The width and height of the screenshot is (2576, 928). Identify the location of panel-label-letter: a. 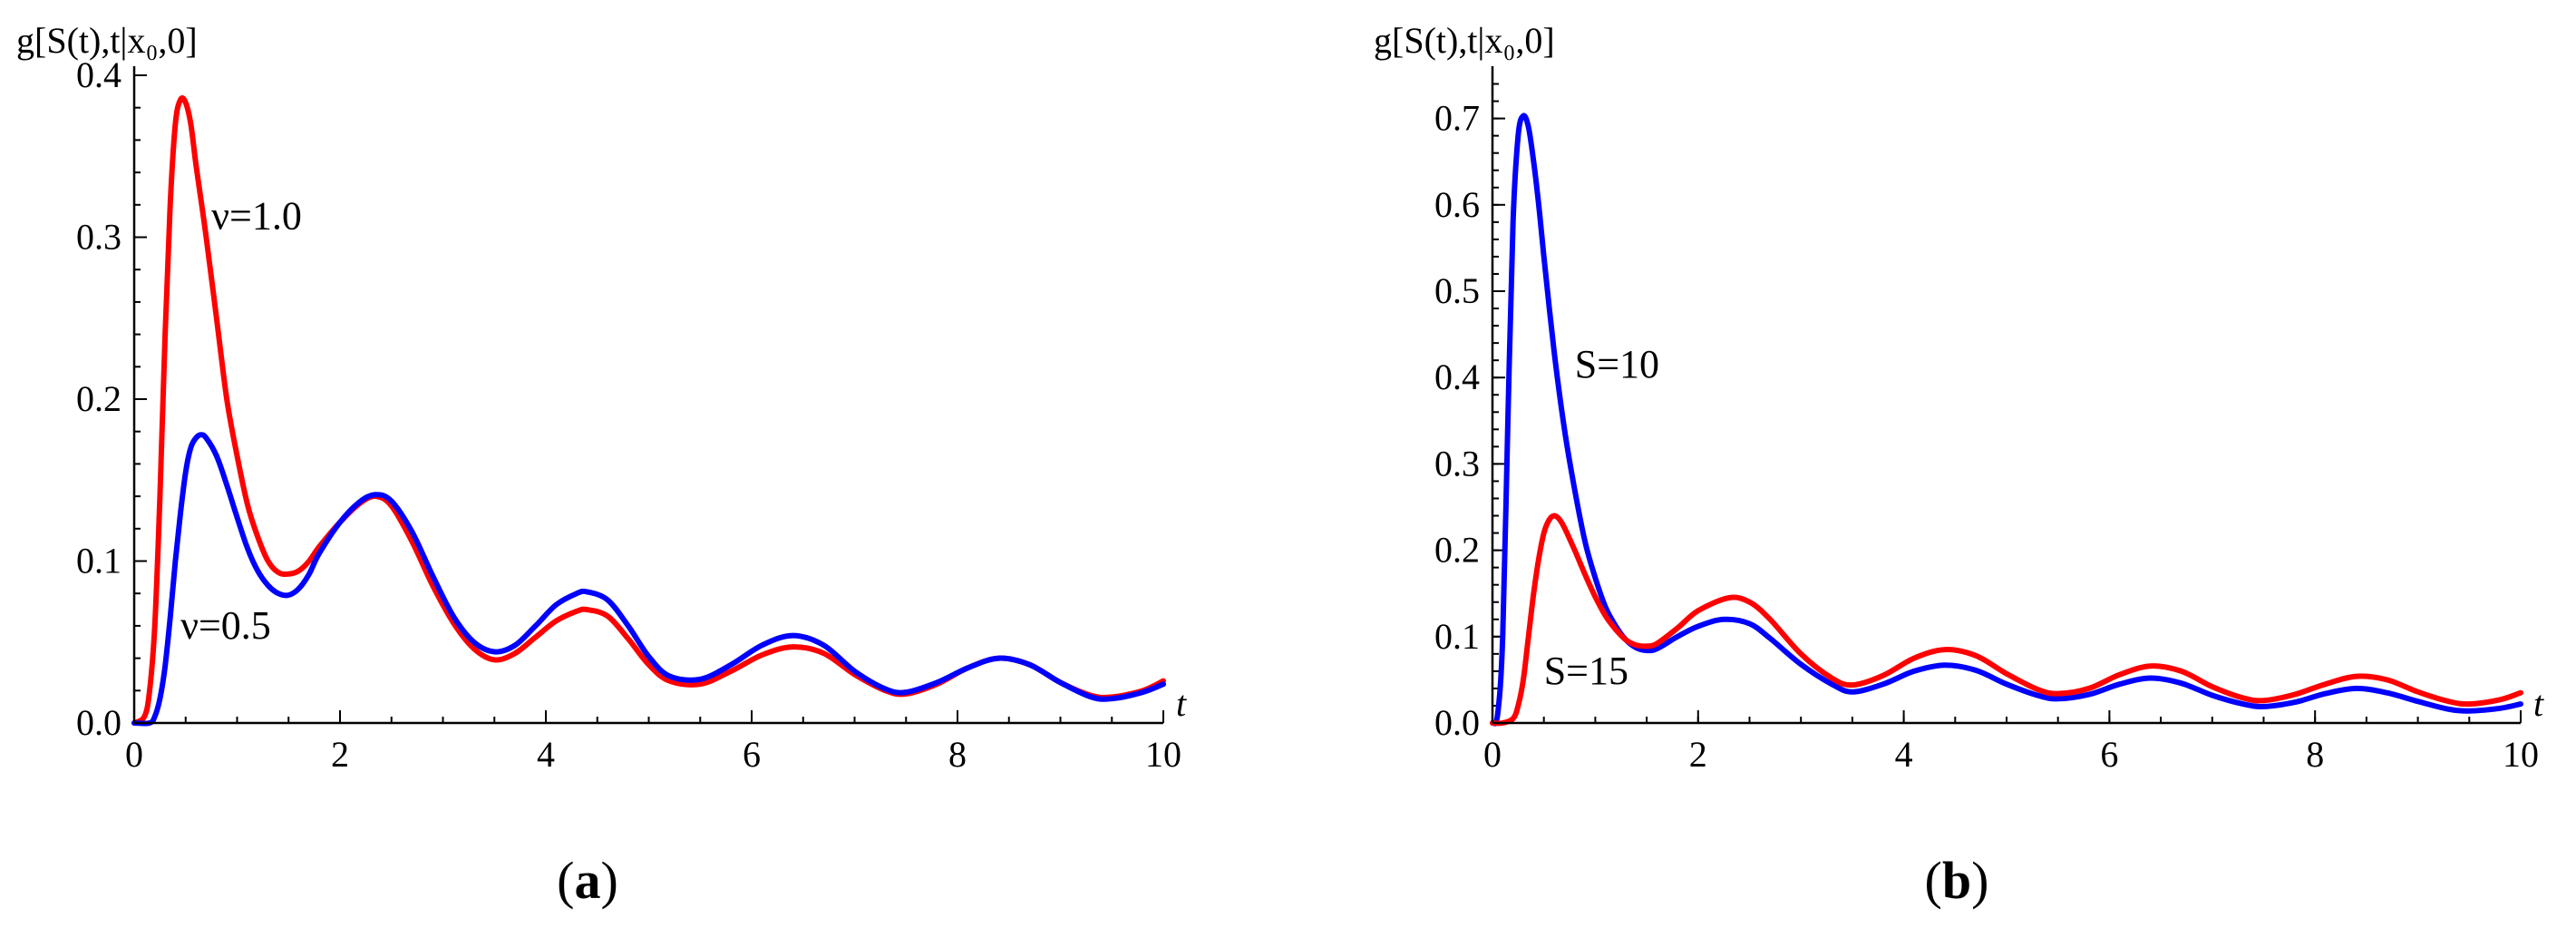
(588, 880).